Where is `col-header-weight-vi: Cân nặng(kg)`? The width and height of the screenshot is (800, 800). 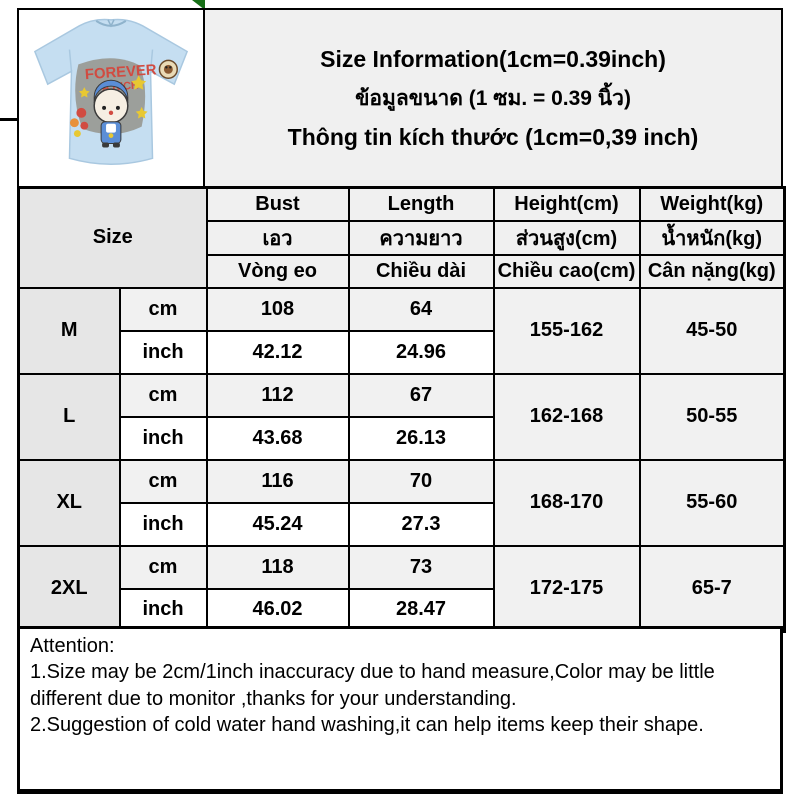 col-header-weight-vi: Cân nặng(kg) is located at coordinates (712, 271).